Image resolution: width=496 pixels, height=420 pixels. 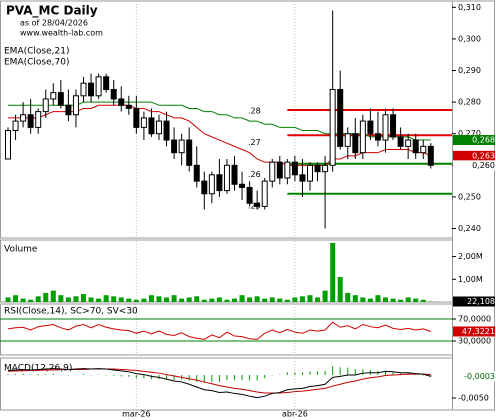 What do you see at coordinates (470, 256) in the screenshot?
I see `y-tick-label: 2,00M` at bounding box center [470, 256].